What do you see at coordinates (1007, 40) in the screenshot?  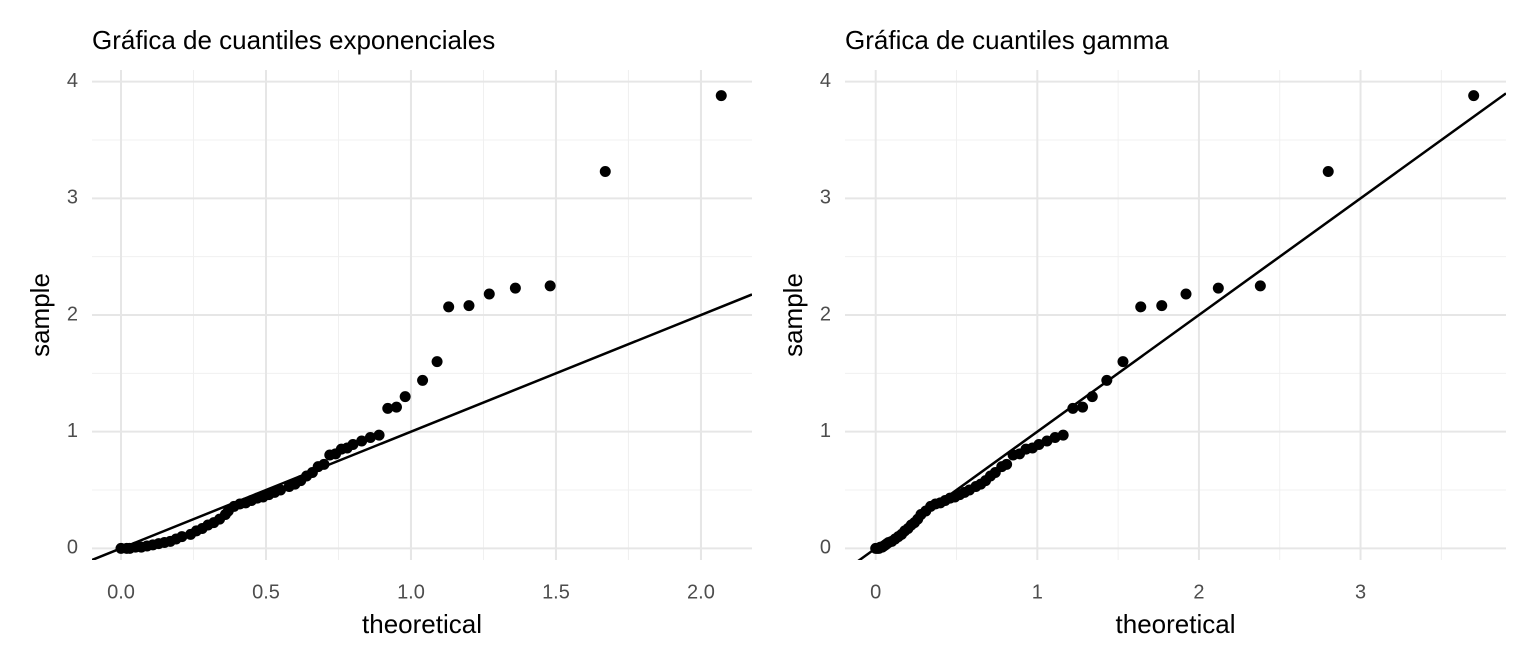 I see `chart-title: Gráfica de cuantiles gamma` at bounding box center [1007, 40].